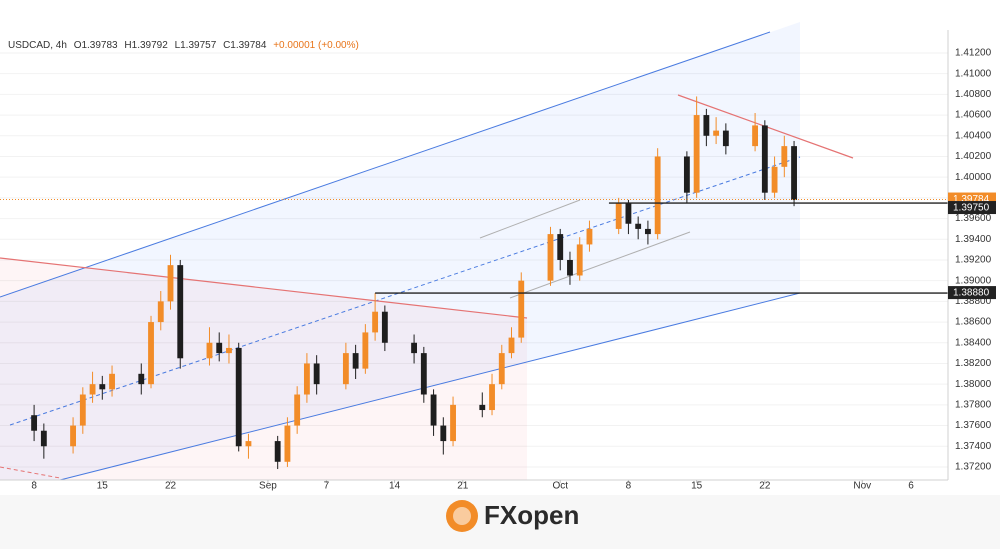 This screenshot has width=1000, height=554. What do you see at coordinates (629, 486) in the screenshot?
I see `x-tick-label: 8` at bounding box center [629, 486].